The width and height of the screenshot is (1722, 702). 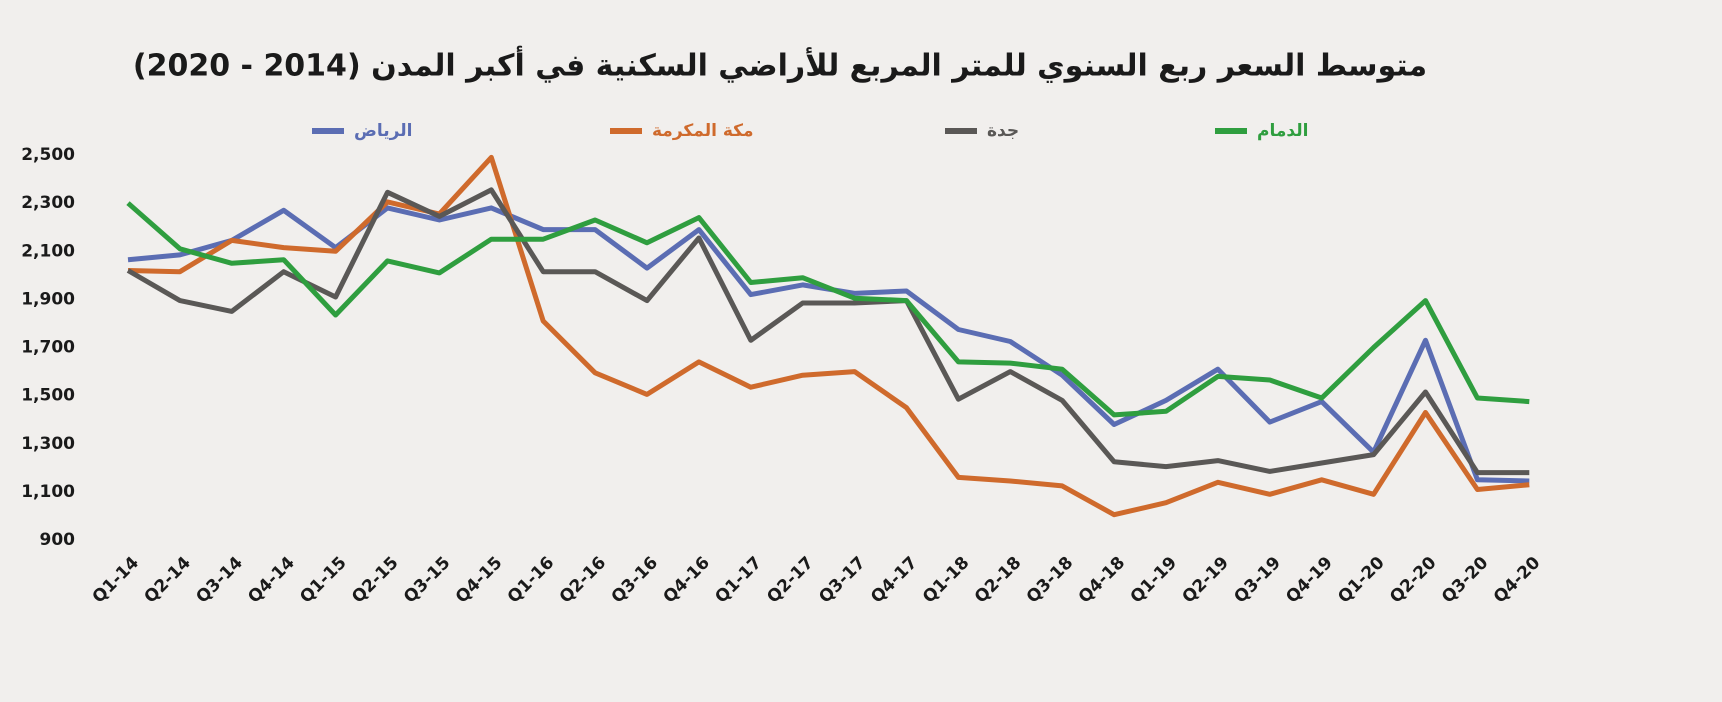 I want to click on y-tick-label: 1,500, so click(x=48, y=396).